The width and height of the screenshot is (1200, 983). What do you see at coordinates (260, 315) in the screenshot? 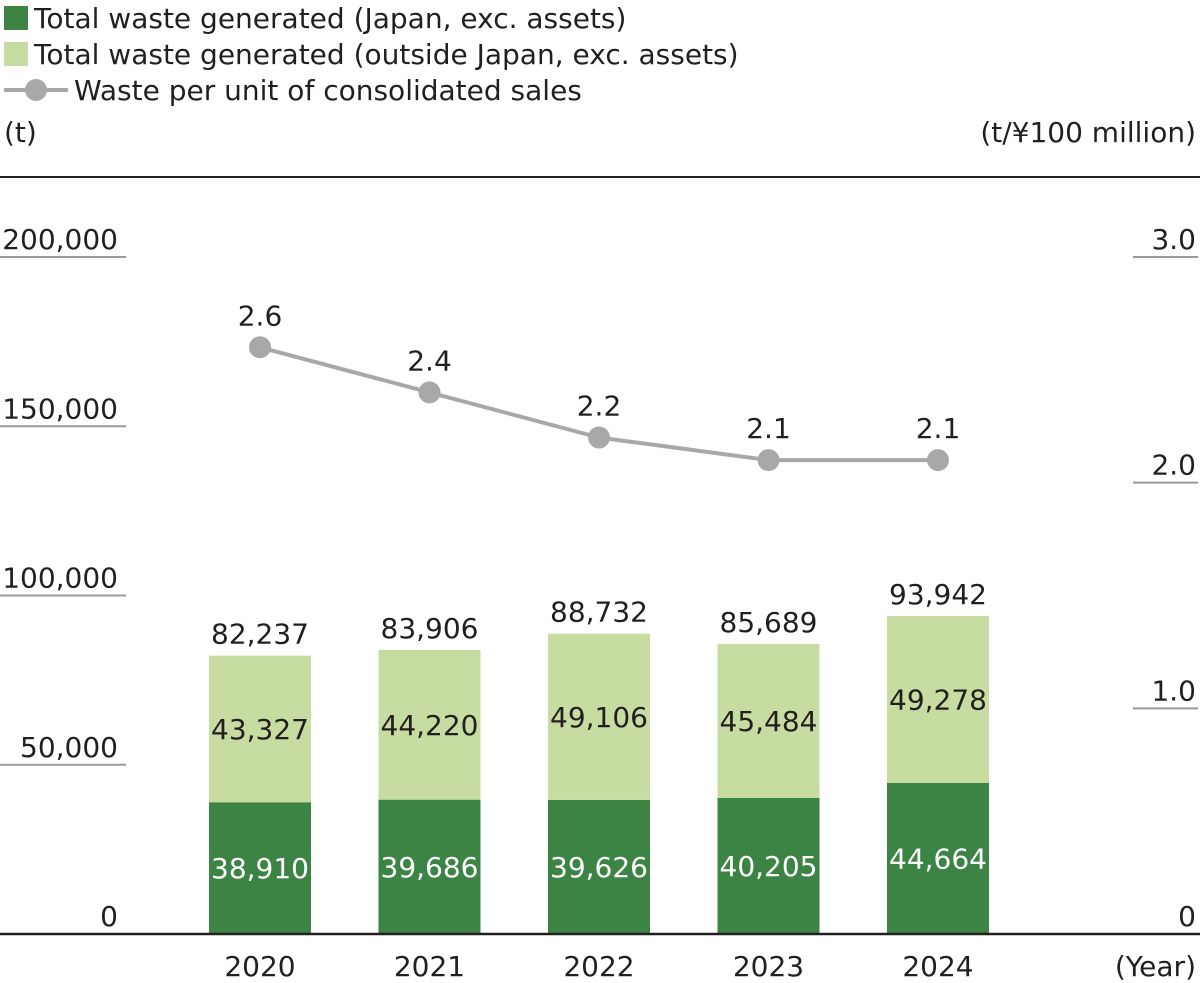
I see `line-point-label: 2.6` at bounding box center [260, 315].